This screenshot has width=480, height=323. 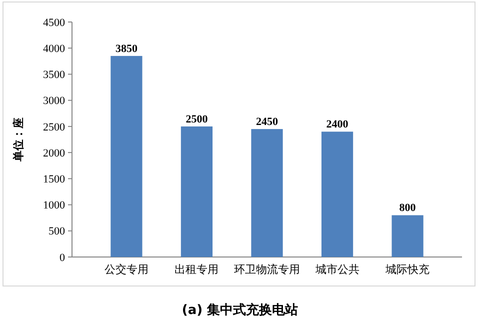 What do you see at coordinates (18, 140) in the screenshot?
I see `y-axis-title: 单位：座` at bounding box center [18, 140].